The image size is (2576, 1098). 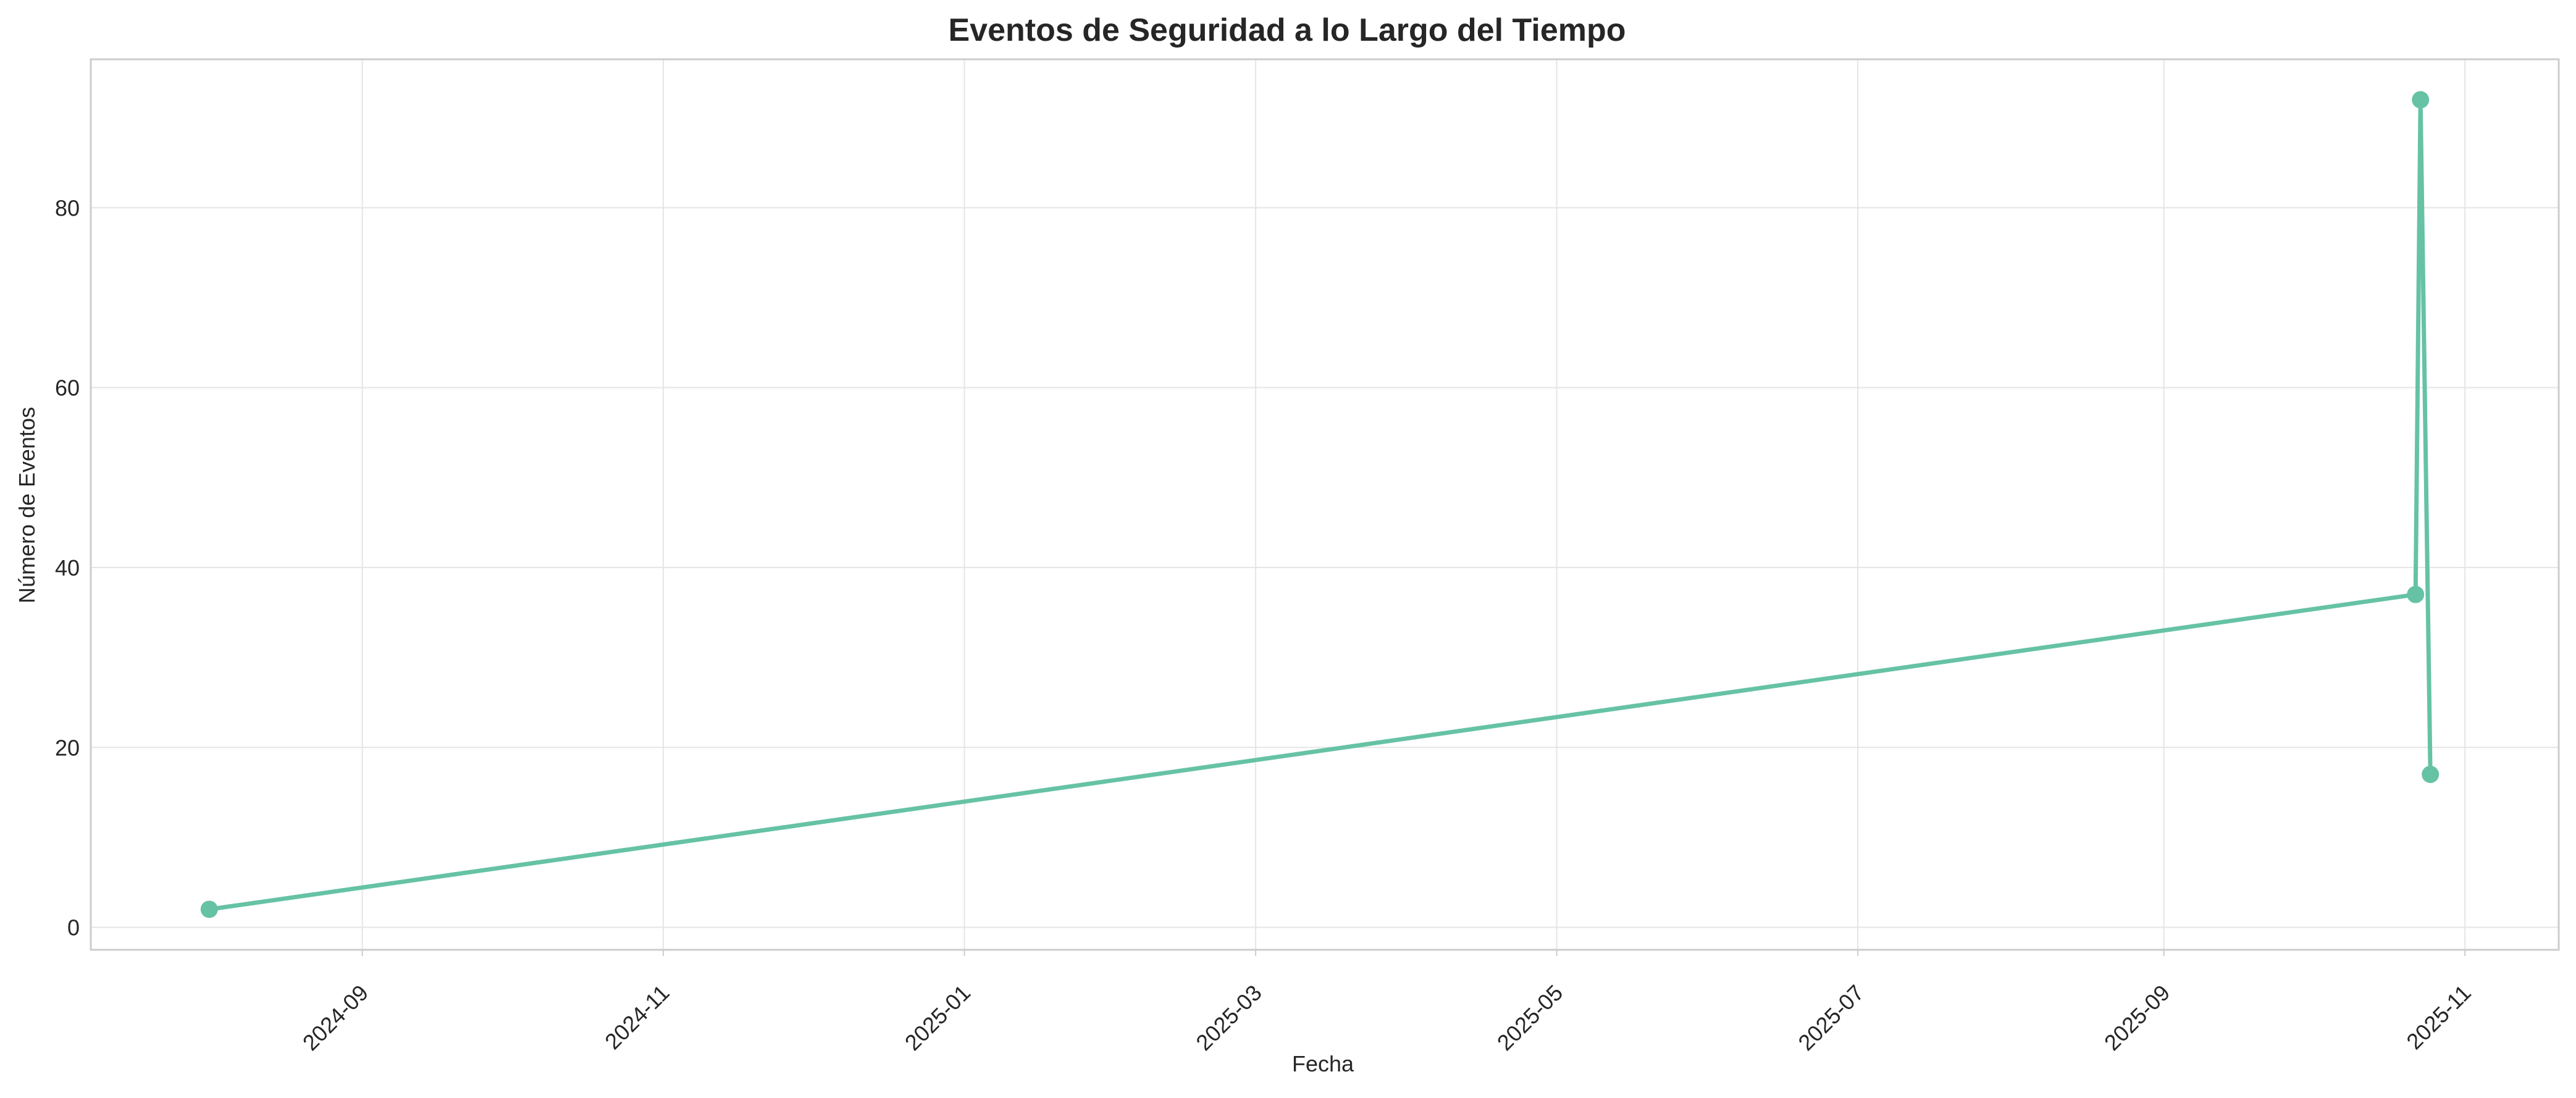 What do you see at coordinates (67, 747) in the screenshot?
I see `y-tick-label: 20` at bounding box center [67, 747].